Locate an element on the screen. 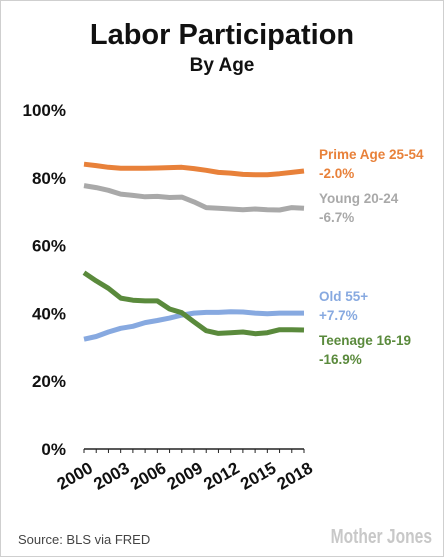 The image size is (444, 557). series-change-old-55-: +7.7% is located at coordinates (338, 315).